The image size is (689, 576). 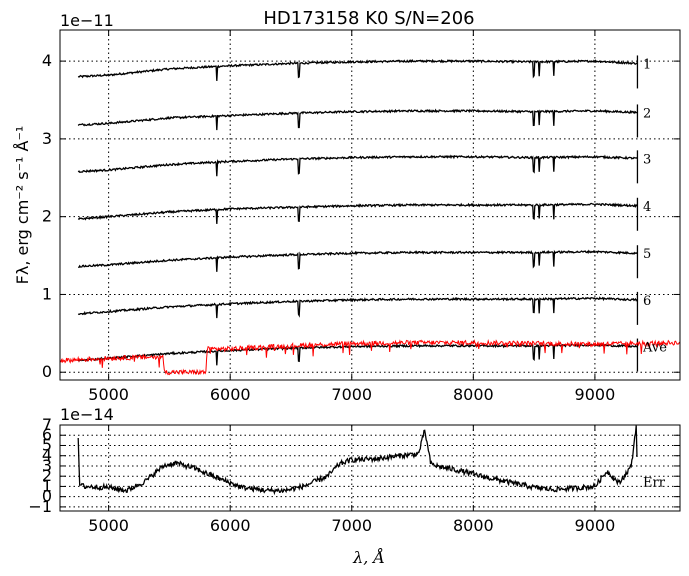 I want to click on bottom-grid, so click(x=370, y=467).